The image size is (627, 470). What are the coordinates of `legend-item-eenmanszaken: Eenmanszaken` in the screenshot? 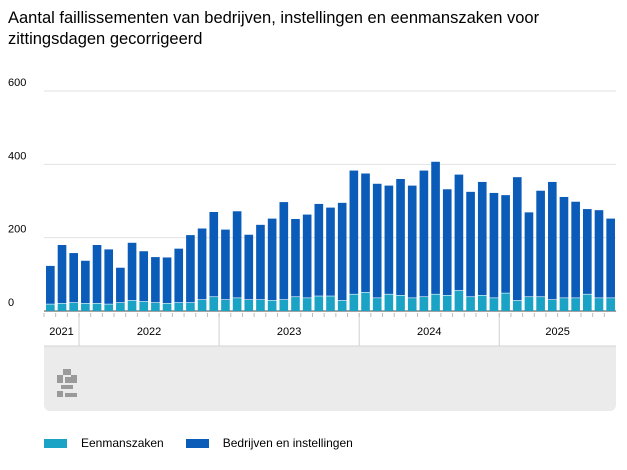 It's located at (104, 443).